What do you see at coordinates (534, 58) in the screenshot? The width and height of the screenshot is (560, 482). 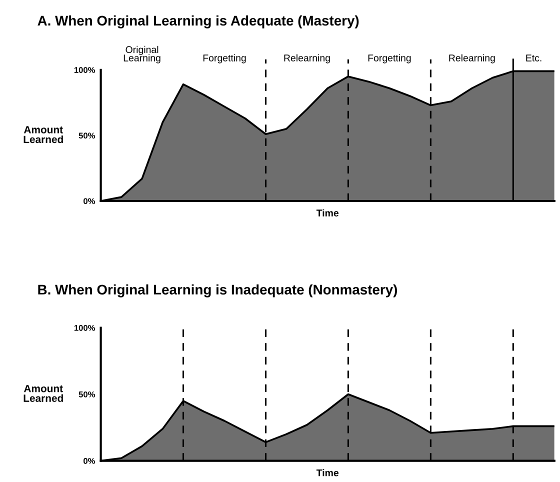 I see `text: Etc.` at bounding box center [534, 58].